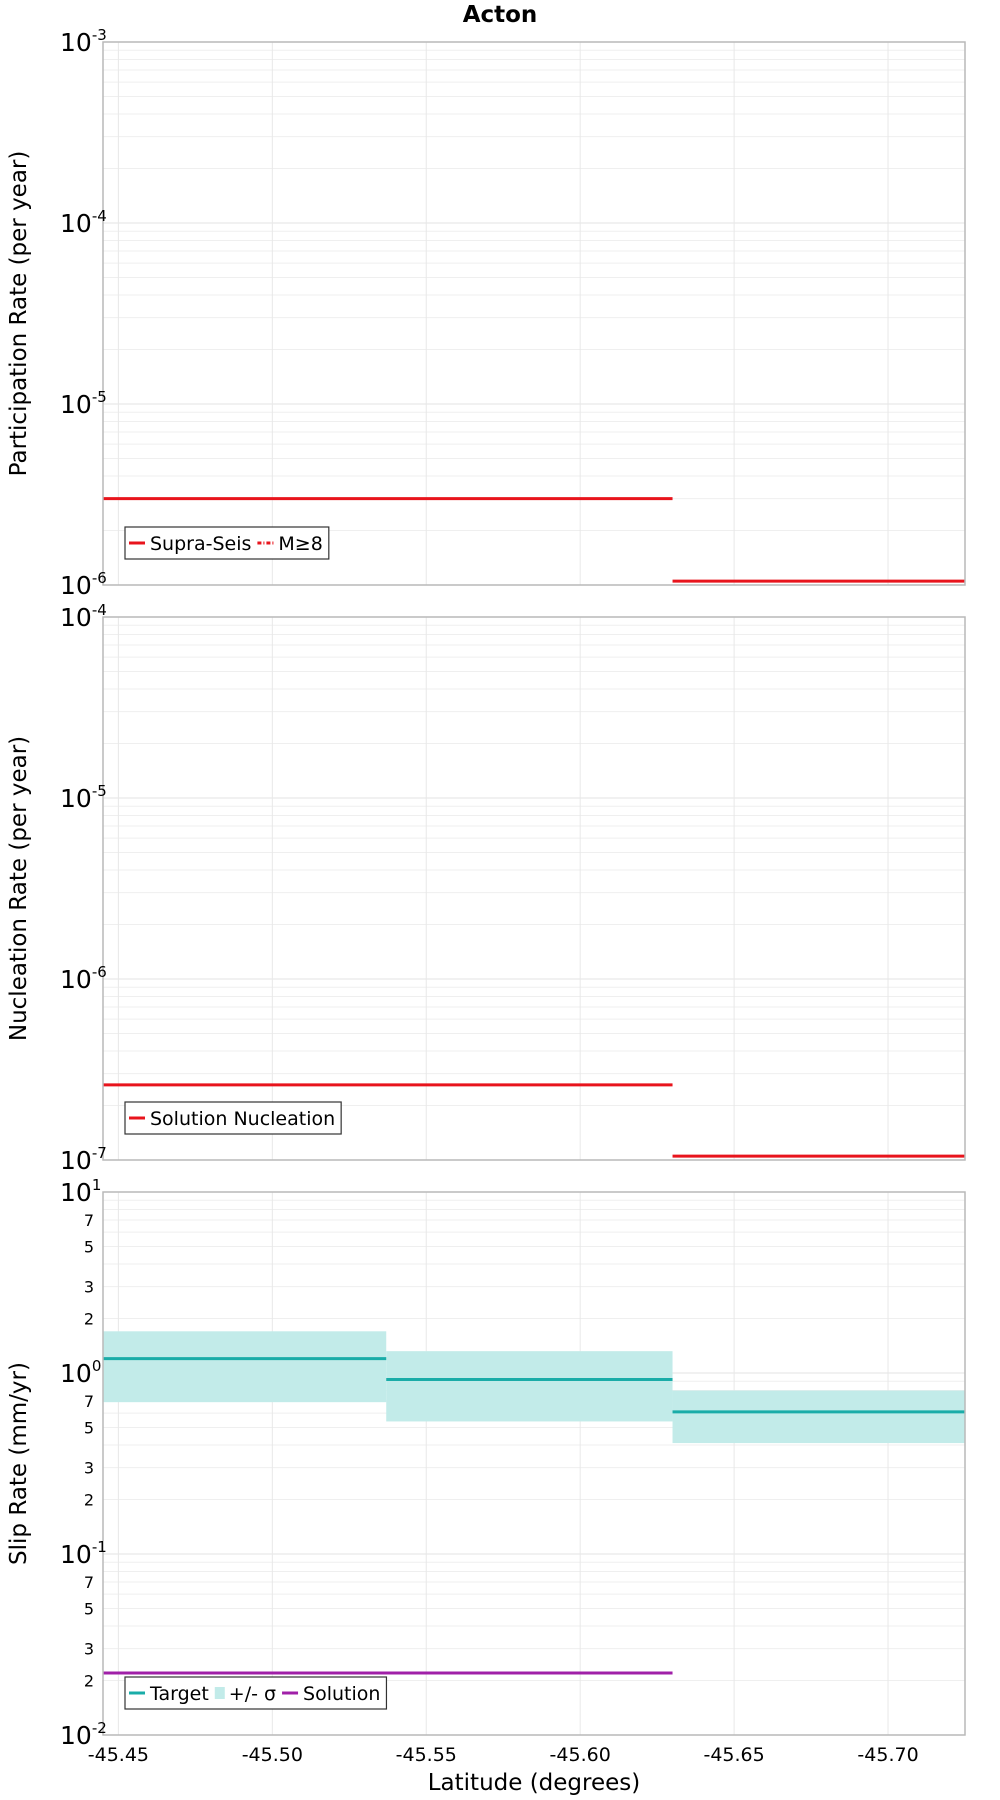 The height and width of the screenshot is (1800, 1000). What do you see at coordinates (242, 1119) in the screenshot?
I see `legend-label: Solution Nucleation` at bounding box center [242, 1119].